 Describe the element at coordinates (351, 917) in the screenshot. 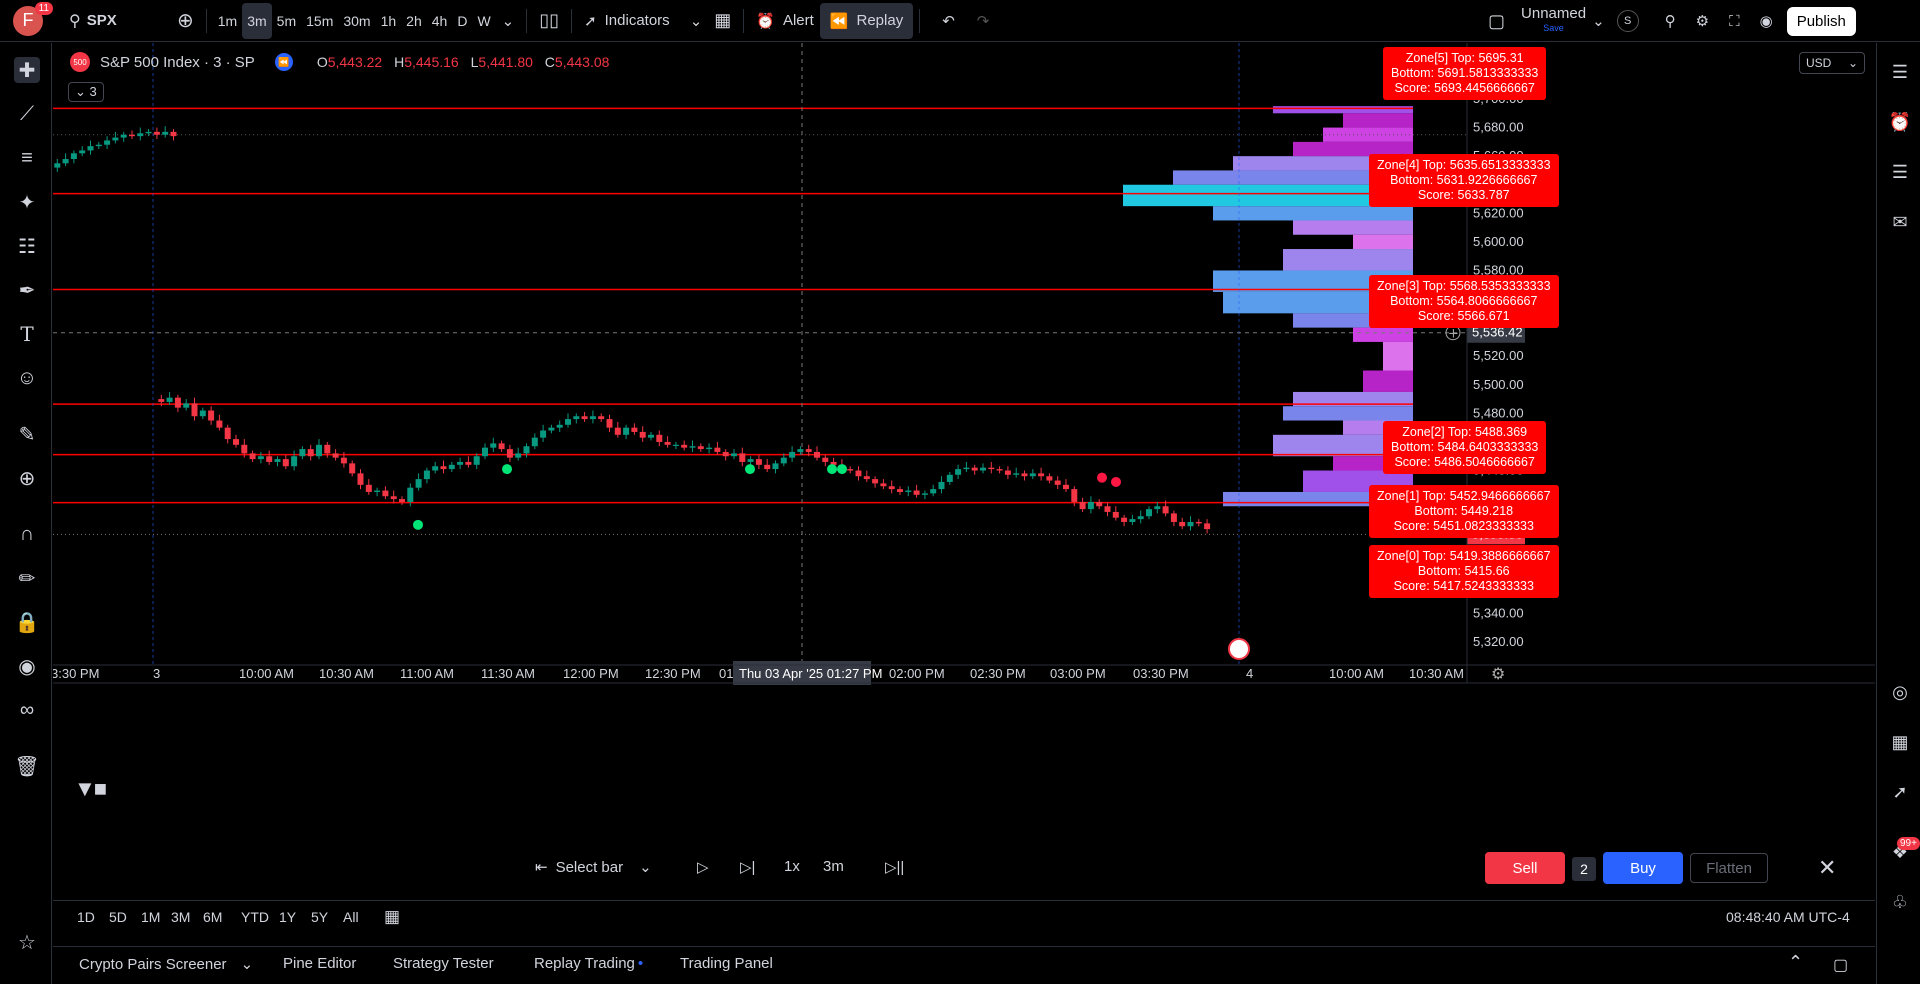

I see `range-all: All` at that location.